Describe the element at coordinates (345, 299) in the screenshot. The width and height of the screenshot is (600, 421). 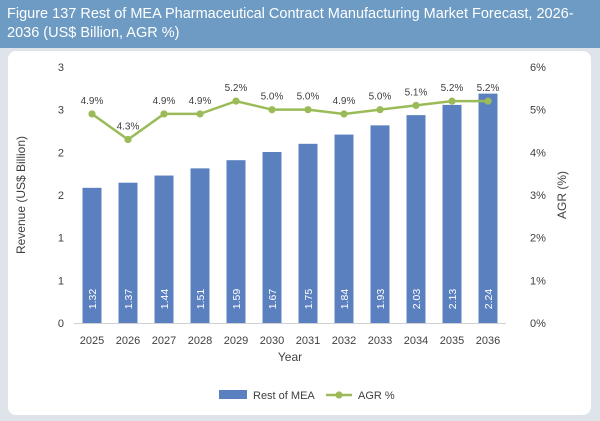
I see `bar-value-label: 1.84` at that location.